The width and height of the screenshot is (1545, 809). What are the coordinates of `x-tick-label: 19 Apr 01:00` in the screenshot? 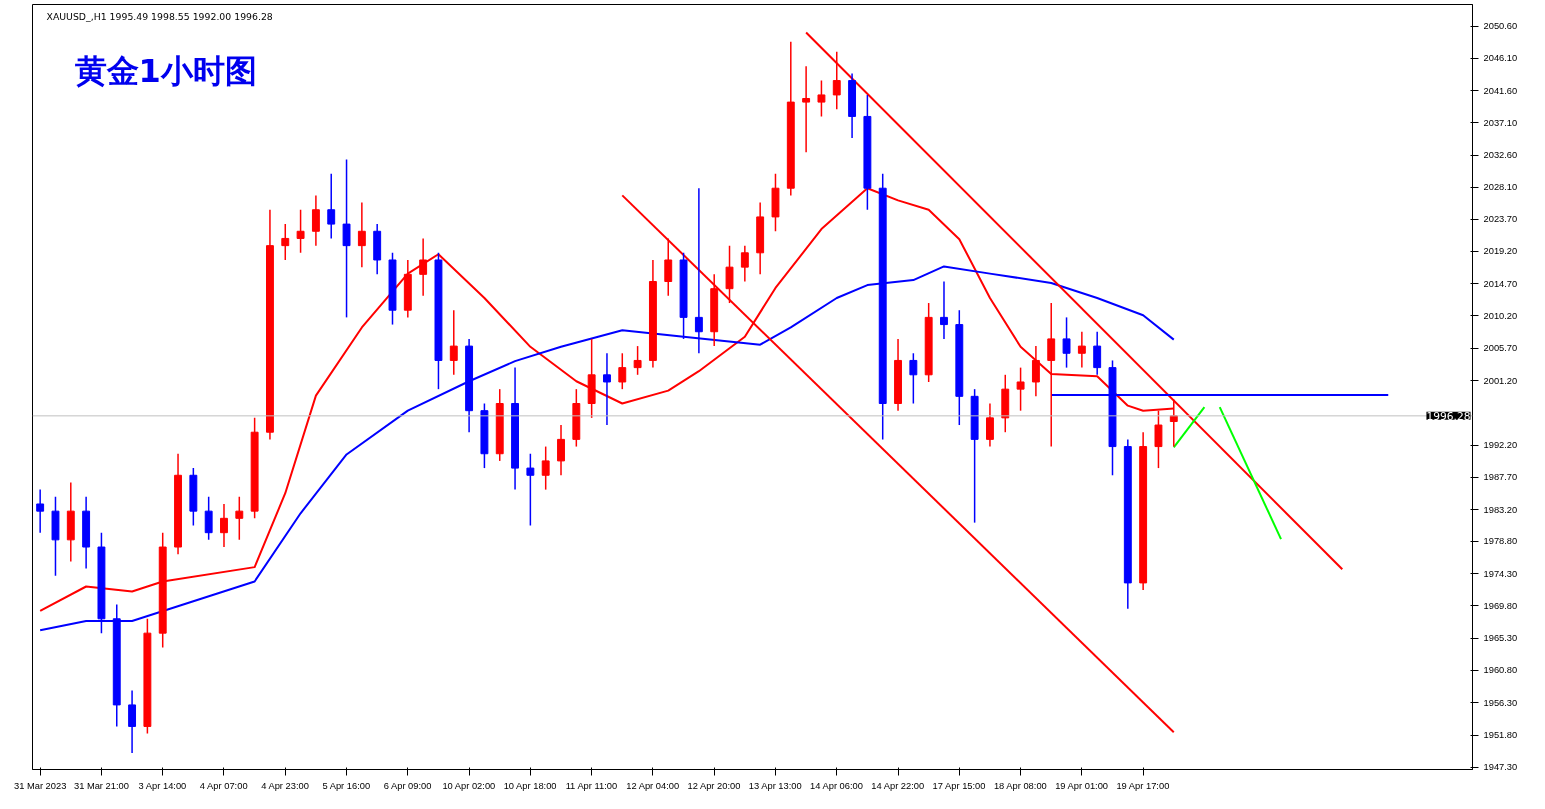 It's located at (1082, 785).